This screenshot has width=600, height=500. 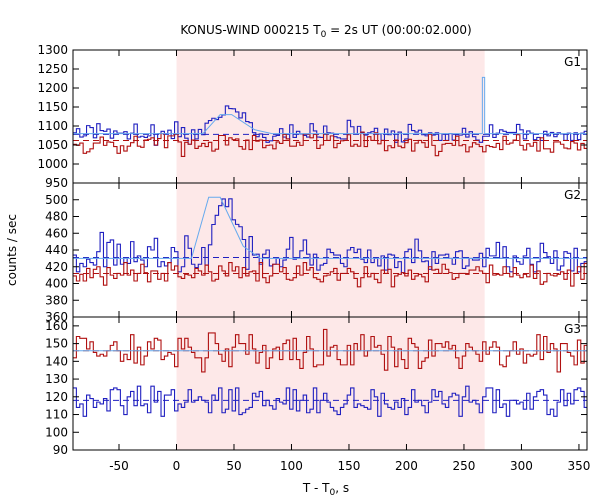 What do you see at coordinates (60, 450) in the screenshot?
I see `y-tick-label: 90` at bounding box center [60, 450].